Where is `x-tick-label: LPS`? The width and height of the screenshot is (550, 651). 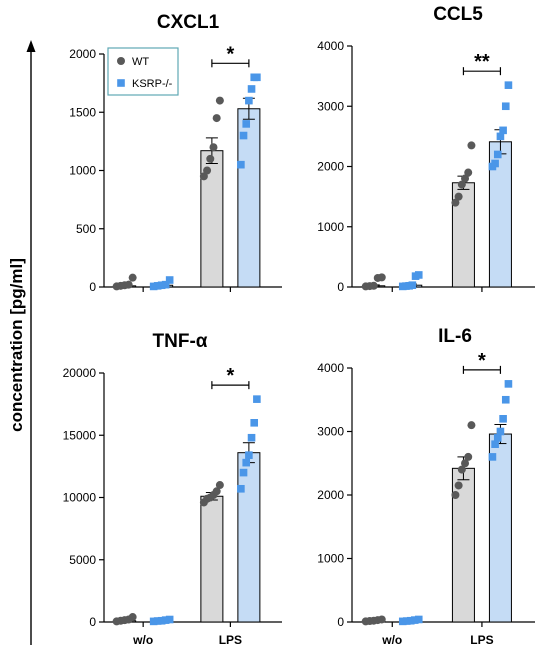
x-tick-label: LPS is located at coordinates (481, 640).